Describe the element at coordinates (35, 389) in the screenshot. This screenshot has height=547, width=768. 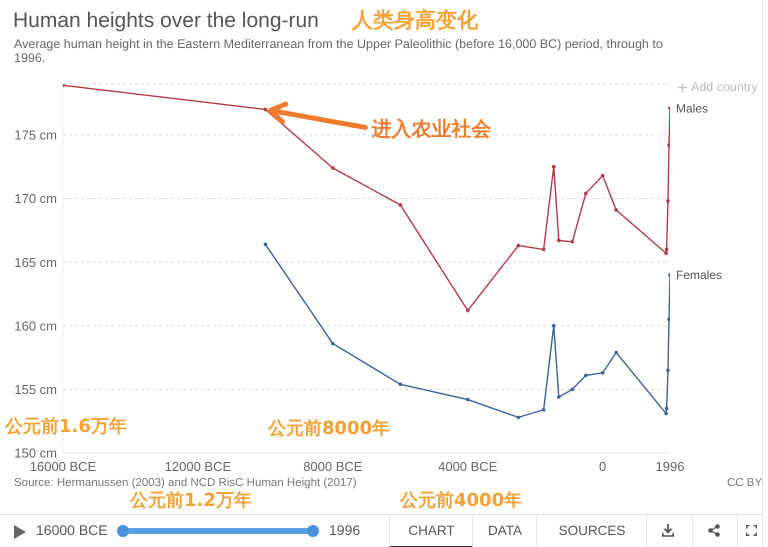
I see `y-tick-label: 155 cm` at that location.